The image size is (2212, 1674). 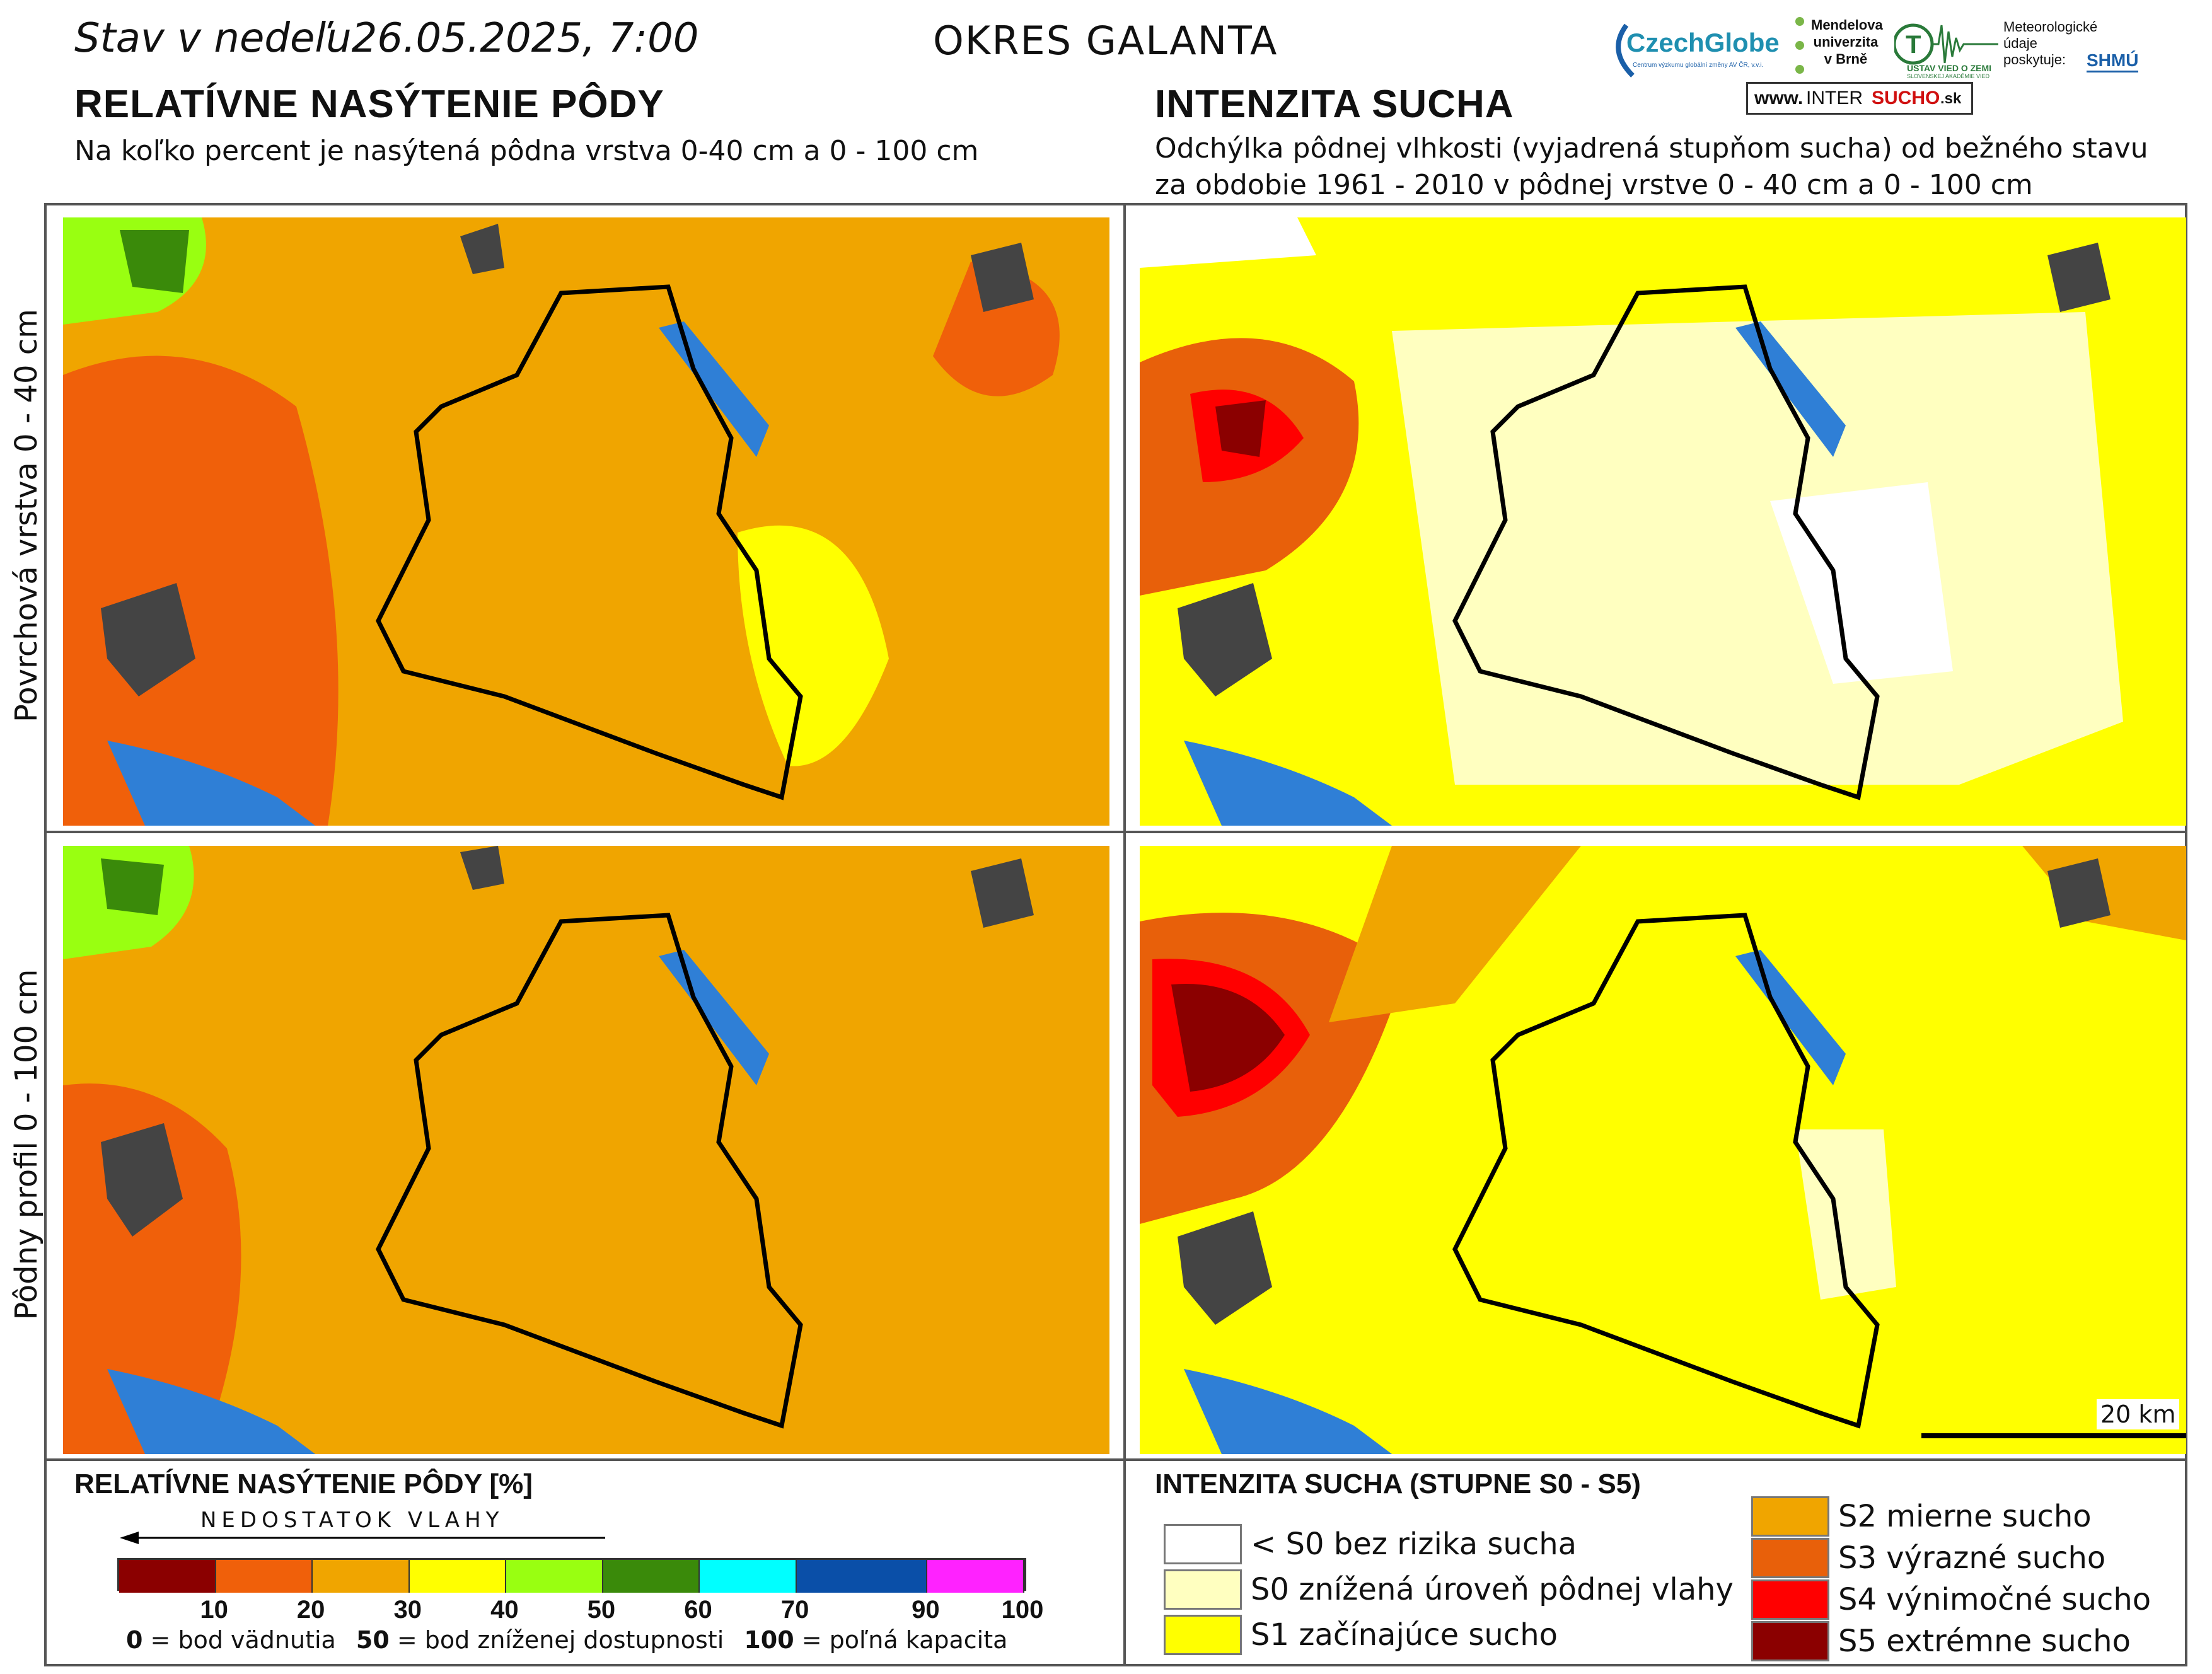 What do you see at coordinates (1946, 44) in the screenshot?
I see `seismograph-icon: T` at bounding box center [1946, 44].